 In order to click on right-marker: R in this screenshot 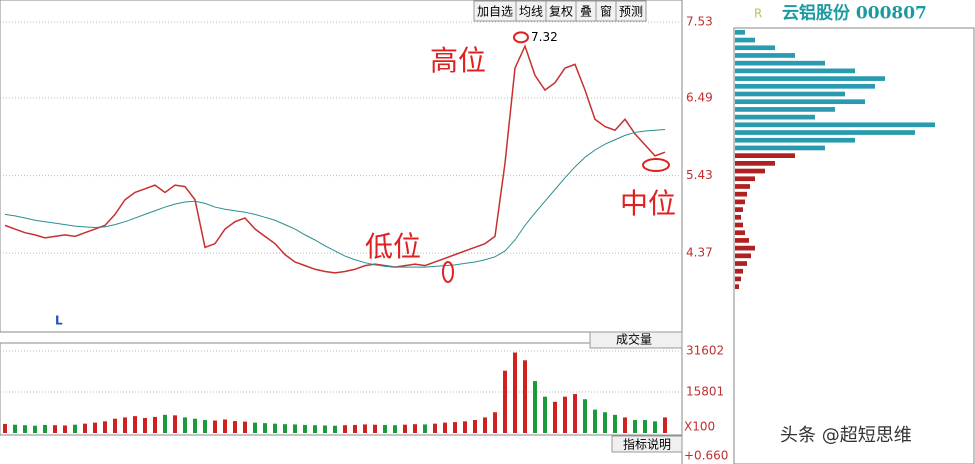, I will do `click(758, 14)`.